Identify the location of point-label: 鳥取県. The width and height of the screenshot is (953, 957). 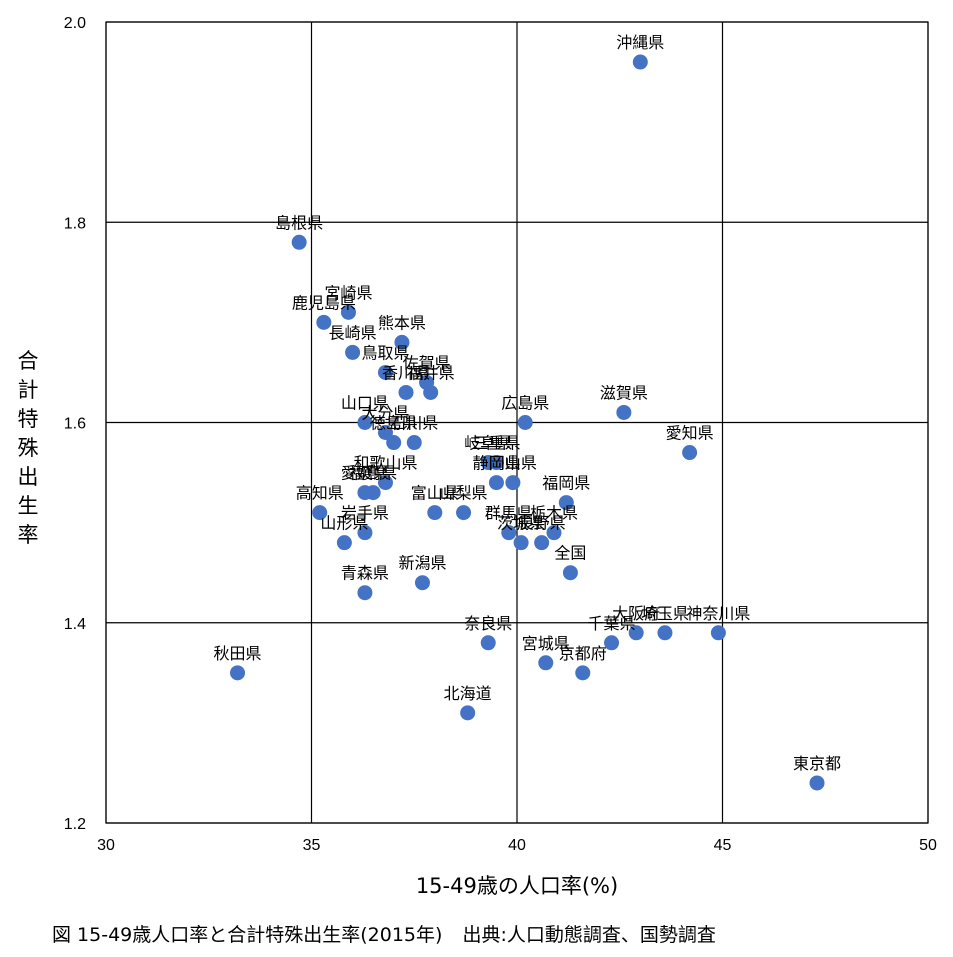
(385, 352).